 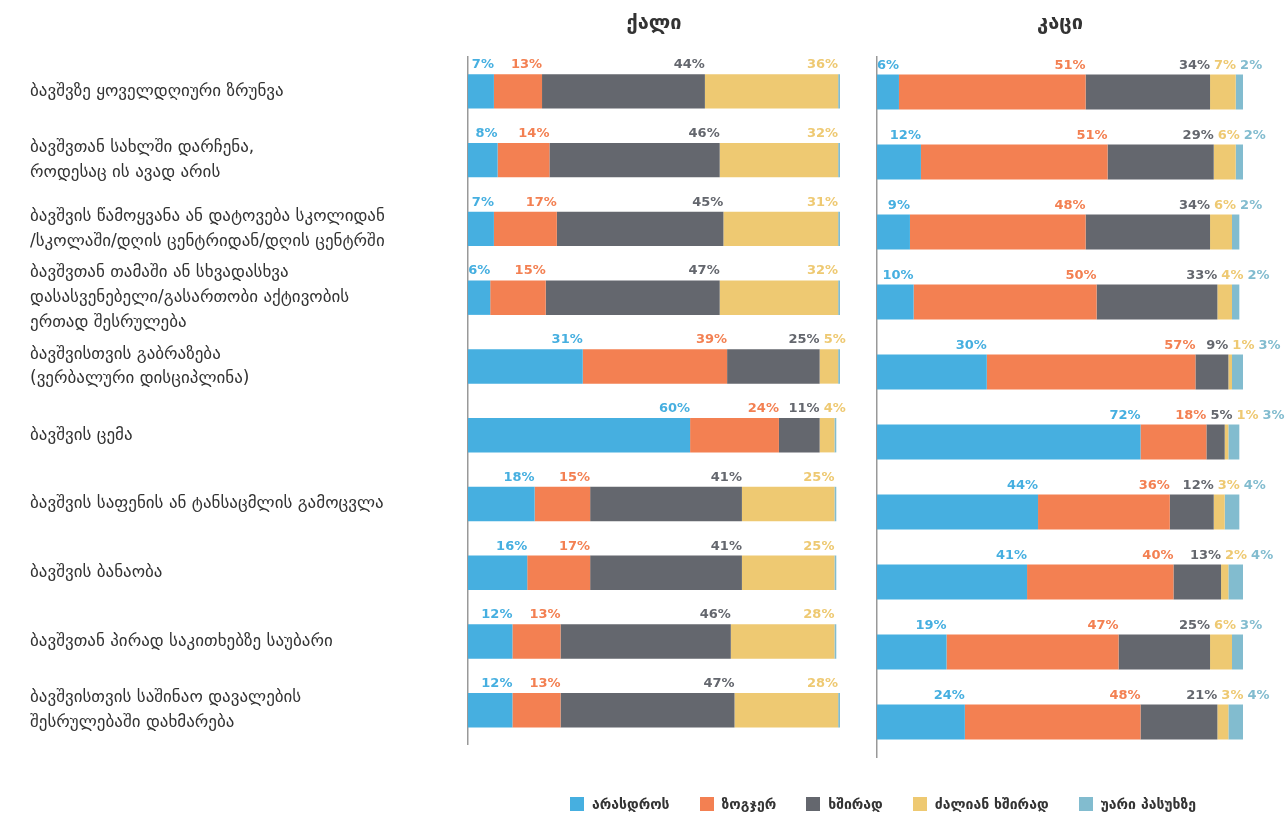 What do you see at coordinates (1194, 204) in the screenshot?
I see `data-label: 34%` at bounding box center [1194, 204].